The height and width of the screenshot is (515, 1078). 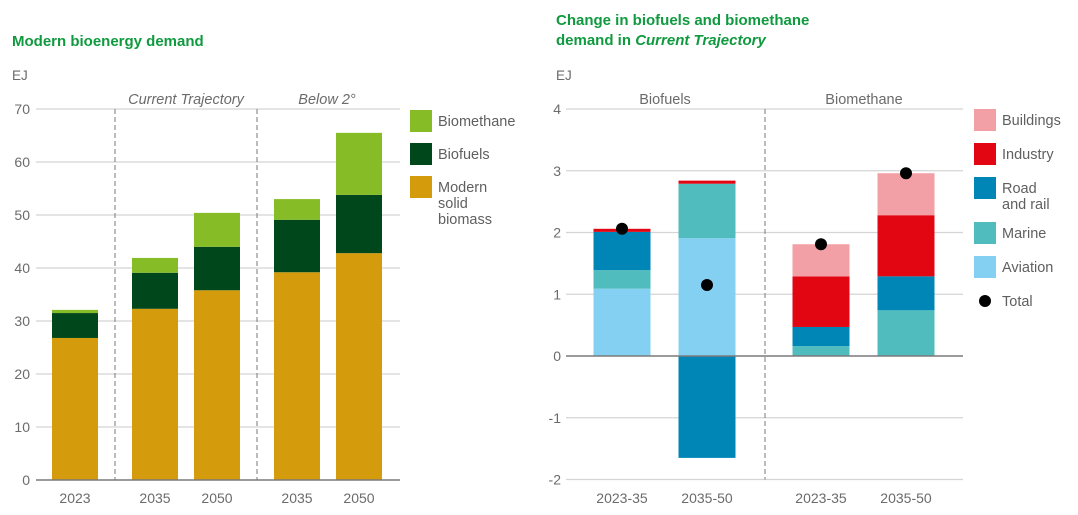 I want to click on legend-item: Marine, so click(x=1010, y=233).